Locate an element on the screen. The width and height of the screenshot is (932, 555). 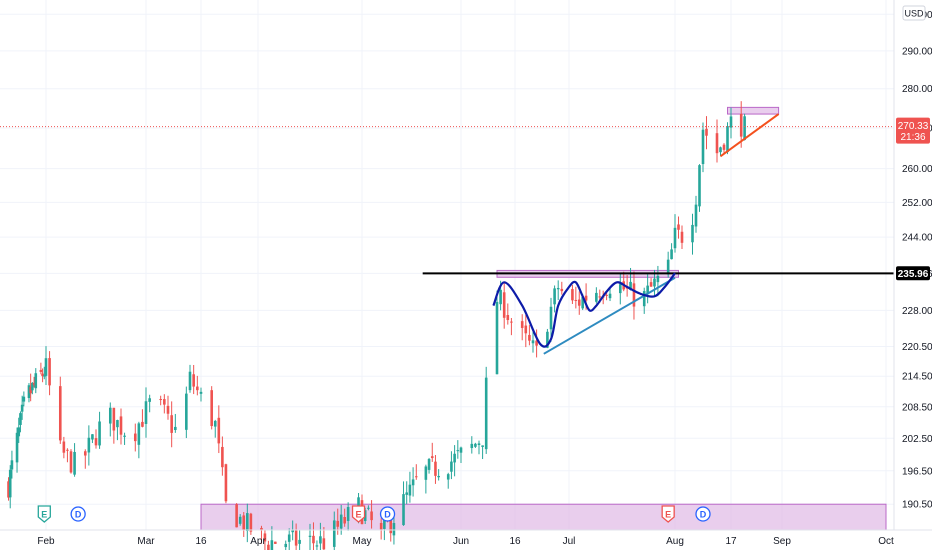
price-tick-label: 228.00 is located at coordinates (917, 311).